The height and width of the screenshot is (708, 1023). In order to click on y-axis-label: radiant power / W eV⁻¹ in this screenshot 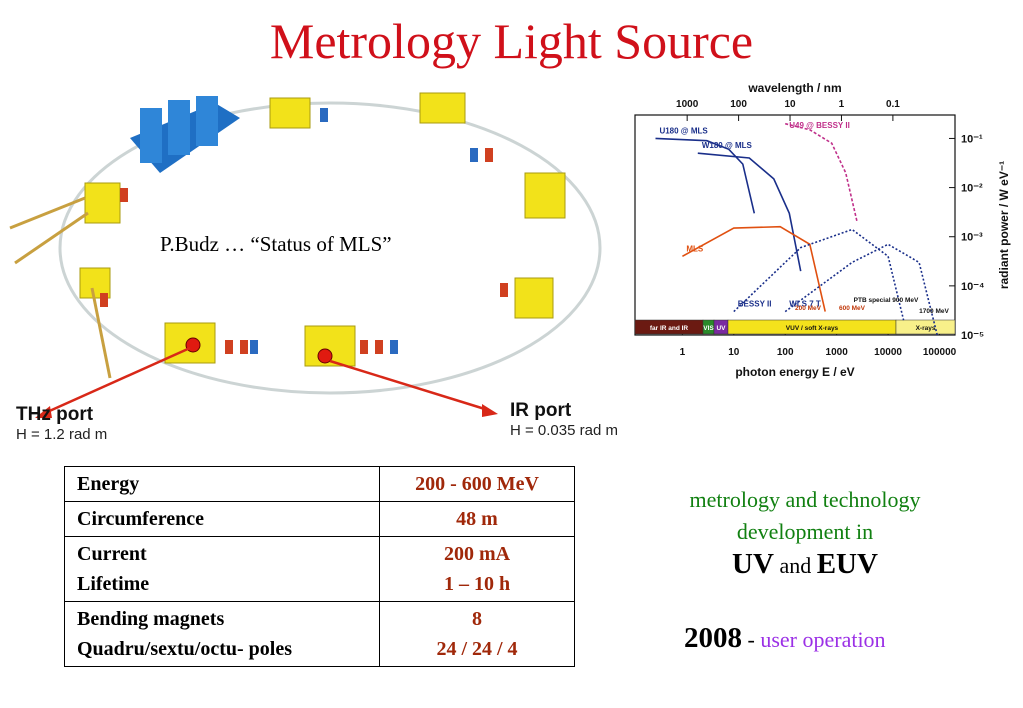, I will do `click(1004, 225)`.